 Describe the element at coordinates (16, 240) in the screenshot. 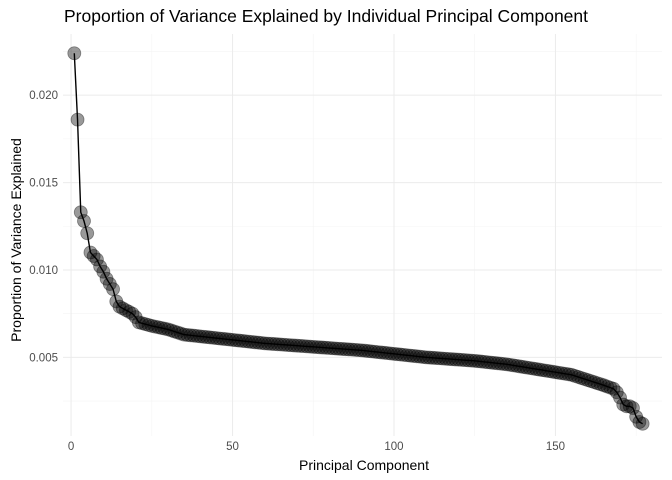

I see `y-axis-title: Proportion of Variance Explained` at that location.